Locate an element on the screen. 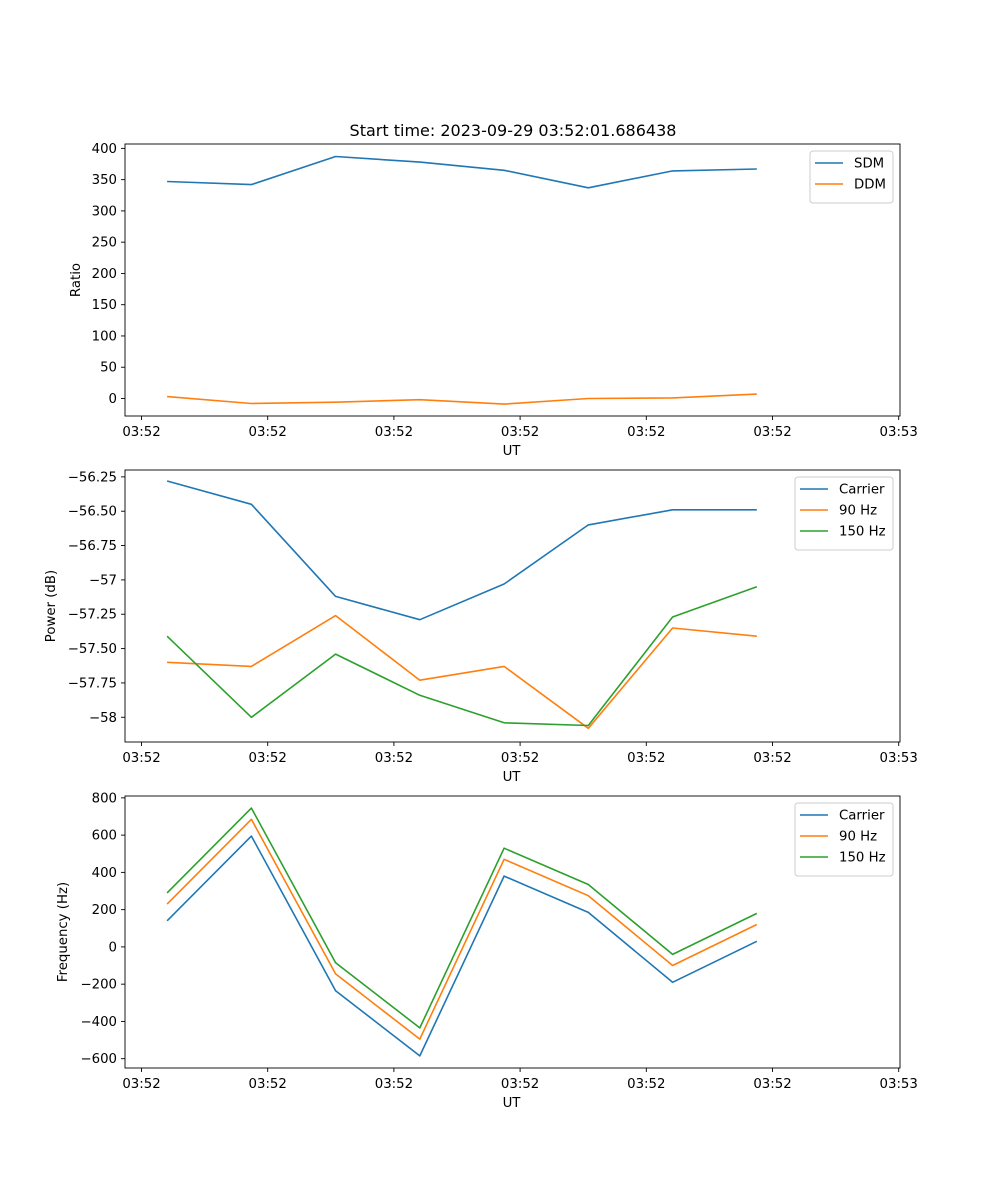  power-y-axis-label: Power (dB) is located at coordinates (51, 606).